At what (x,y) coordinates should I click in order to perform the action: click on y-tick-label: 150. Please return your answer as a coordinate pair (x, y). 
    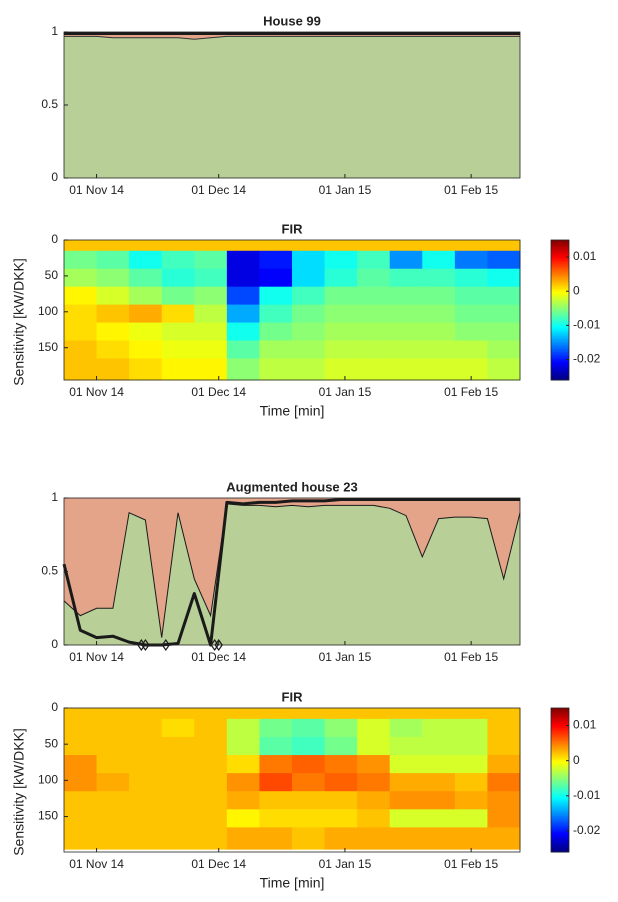
    Looking at the image, I should click on (48, 816).